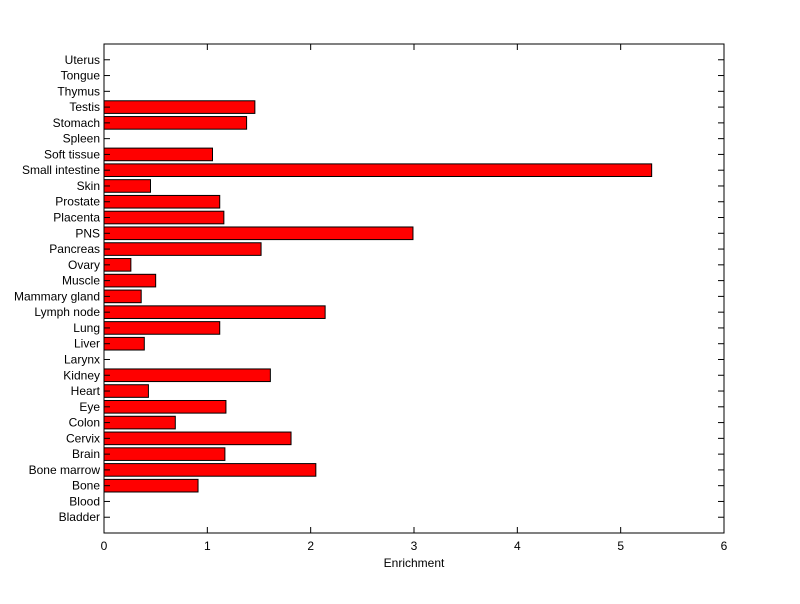 The width and height of the screenshot is (800, 604). I want to click on y-tick-label: Blood, so click(84, 501).